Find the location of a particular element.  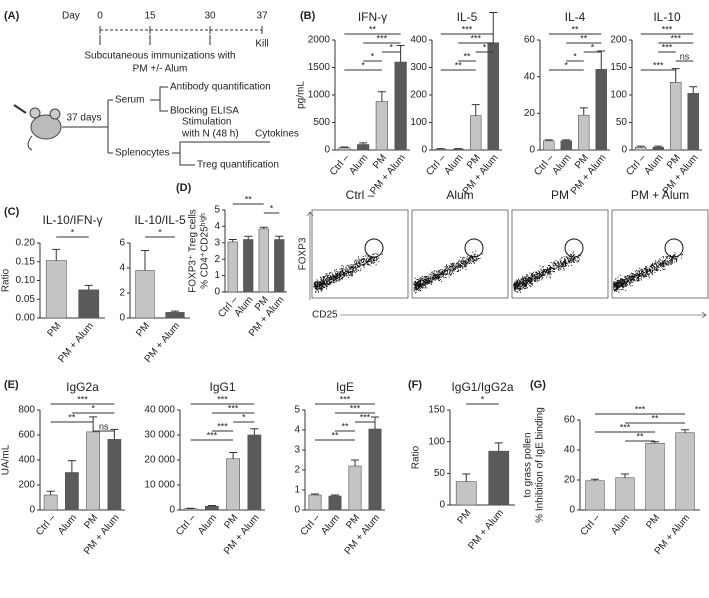

y-tick-label: 40 is located at coordinates (570, 450).